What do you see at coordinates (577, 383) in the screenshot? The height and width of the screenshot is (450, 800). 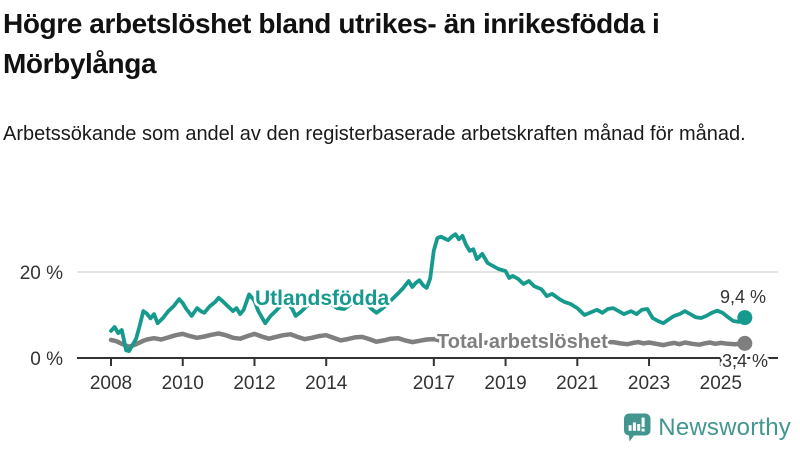 I see `x-tick-label: 2021` at bounding box center [577, 383].